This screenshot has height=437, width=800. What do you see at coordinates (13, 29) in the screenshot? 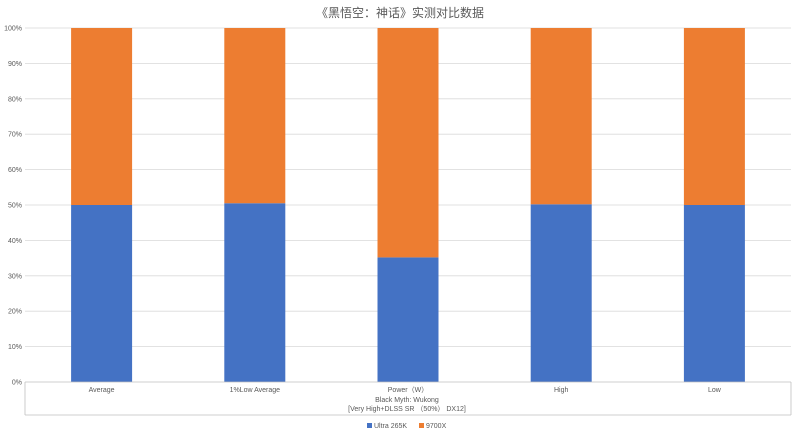
I see `y-tick-label: 100%` at bounding box center [13, 29].